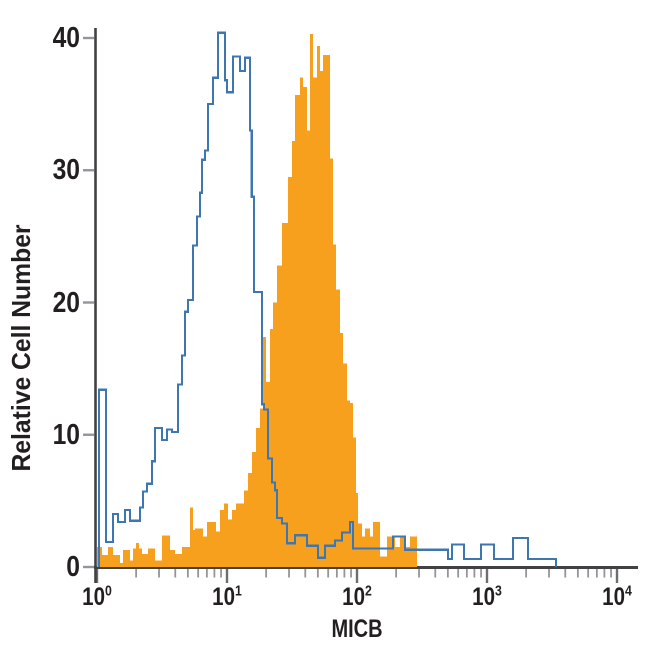 This screenshot has width=650, height=650. Describe the element at coordinates (66, 38) in the screenshot. I see `y-tick-label: 40` at that location.